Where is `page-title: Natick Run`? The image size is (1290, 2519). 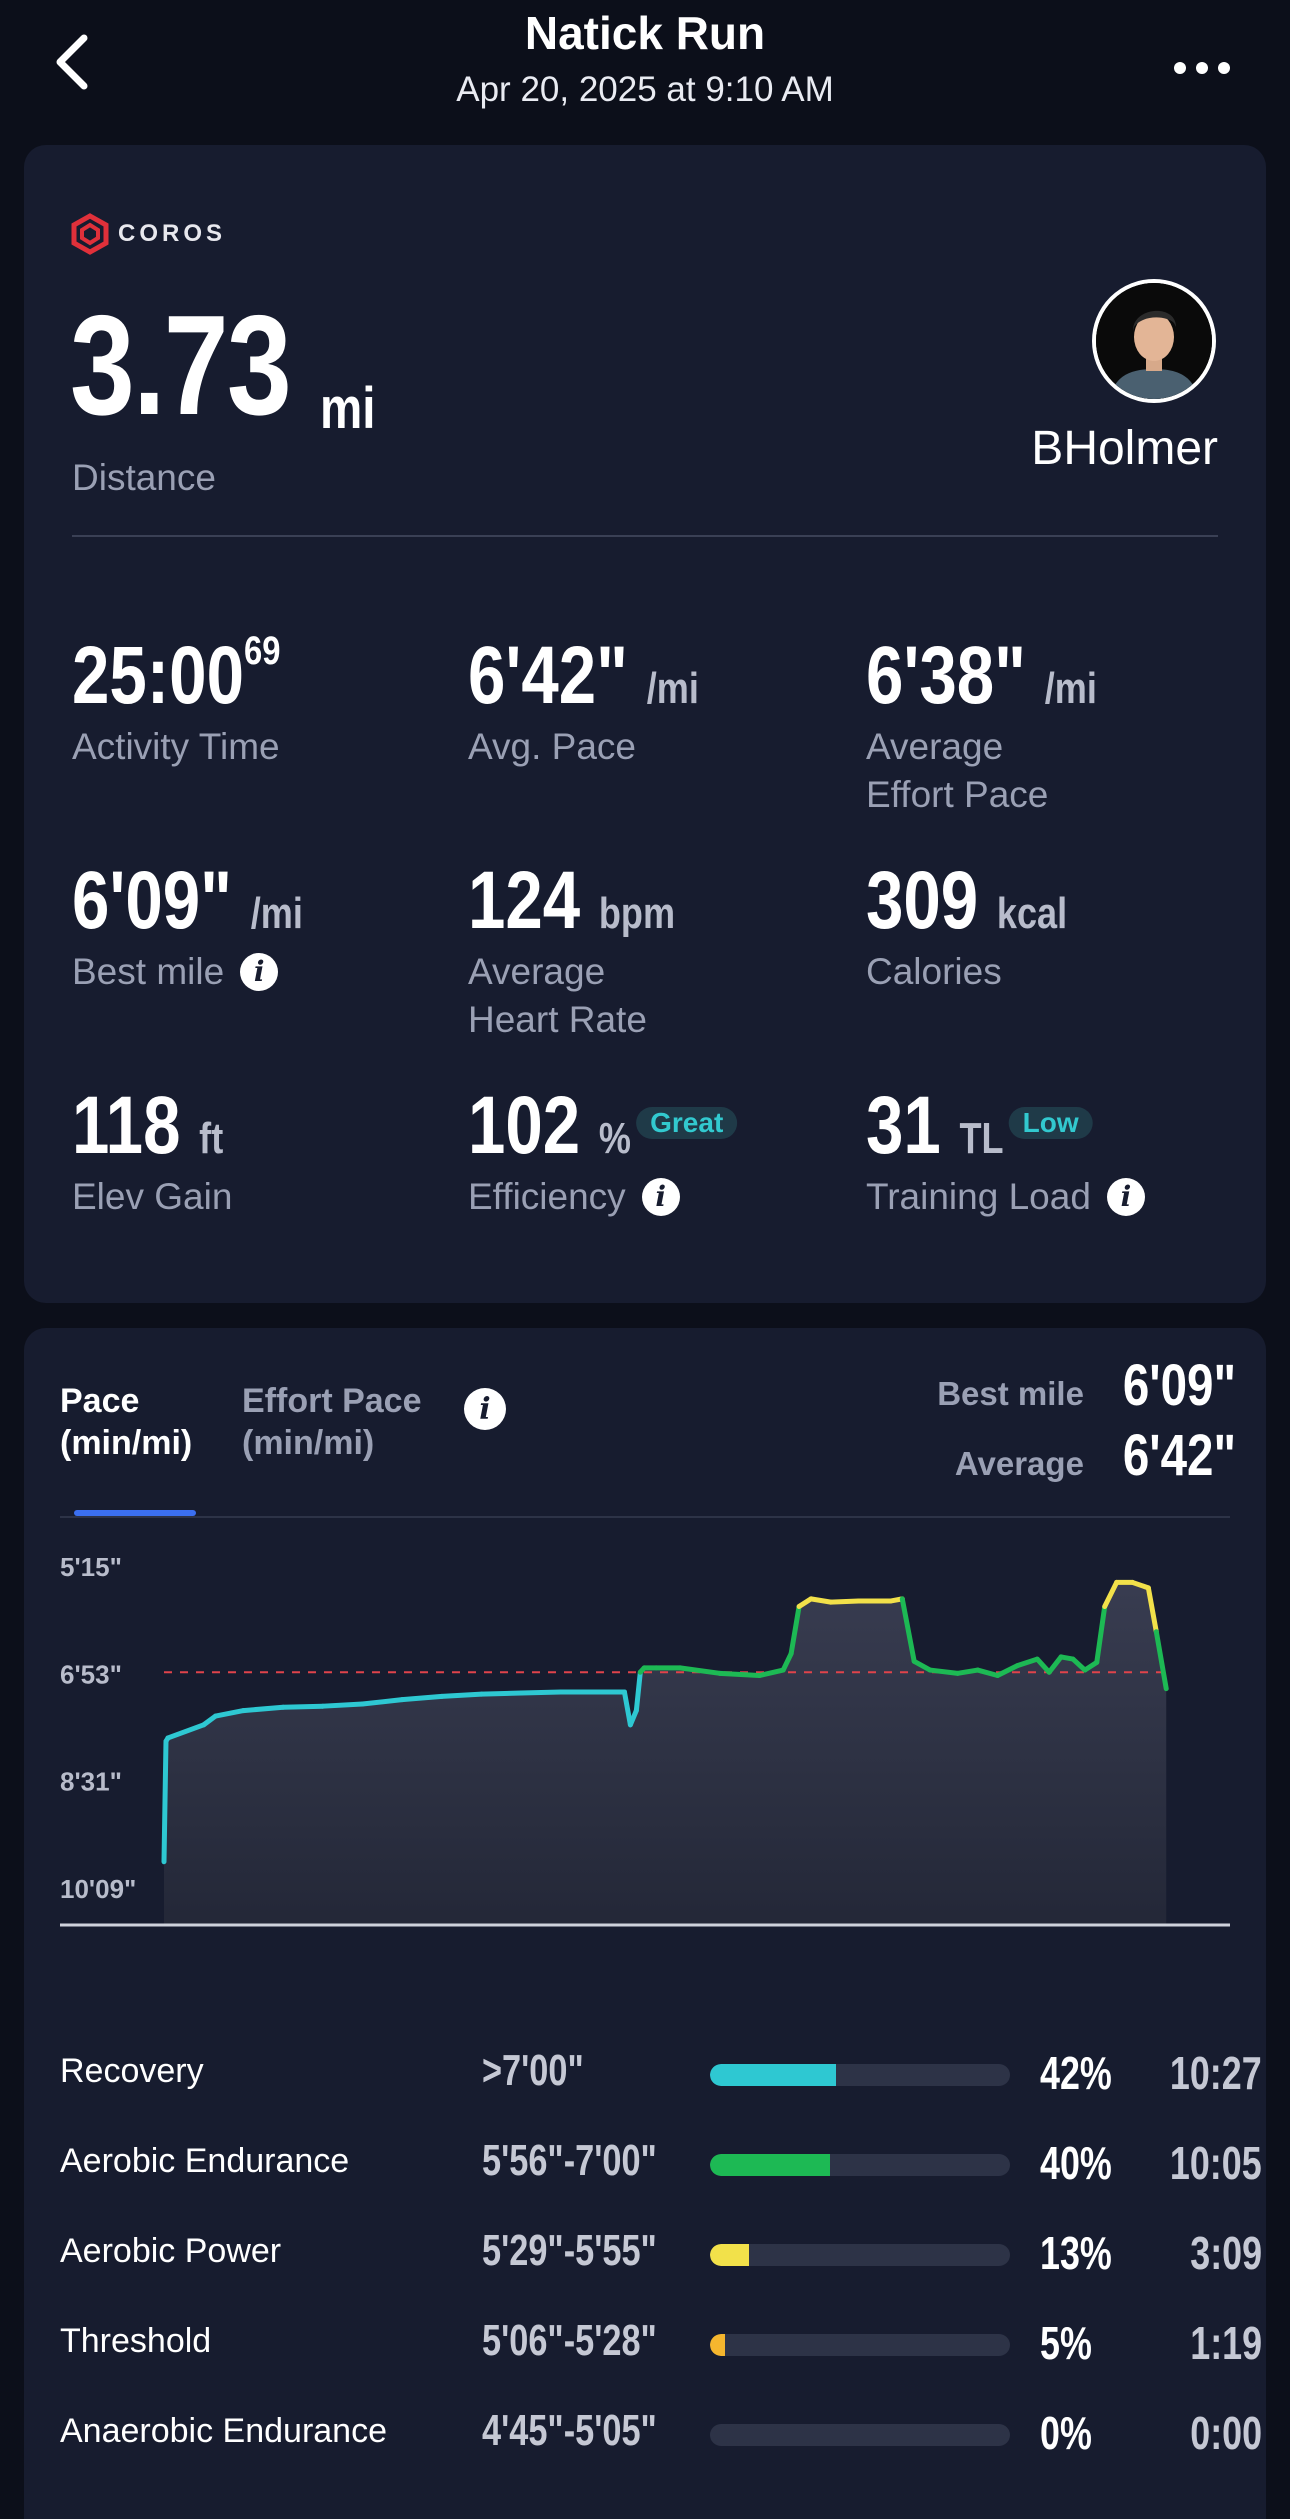 page-title: Natick Run is located at coordinates (645, 33).